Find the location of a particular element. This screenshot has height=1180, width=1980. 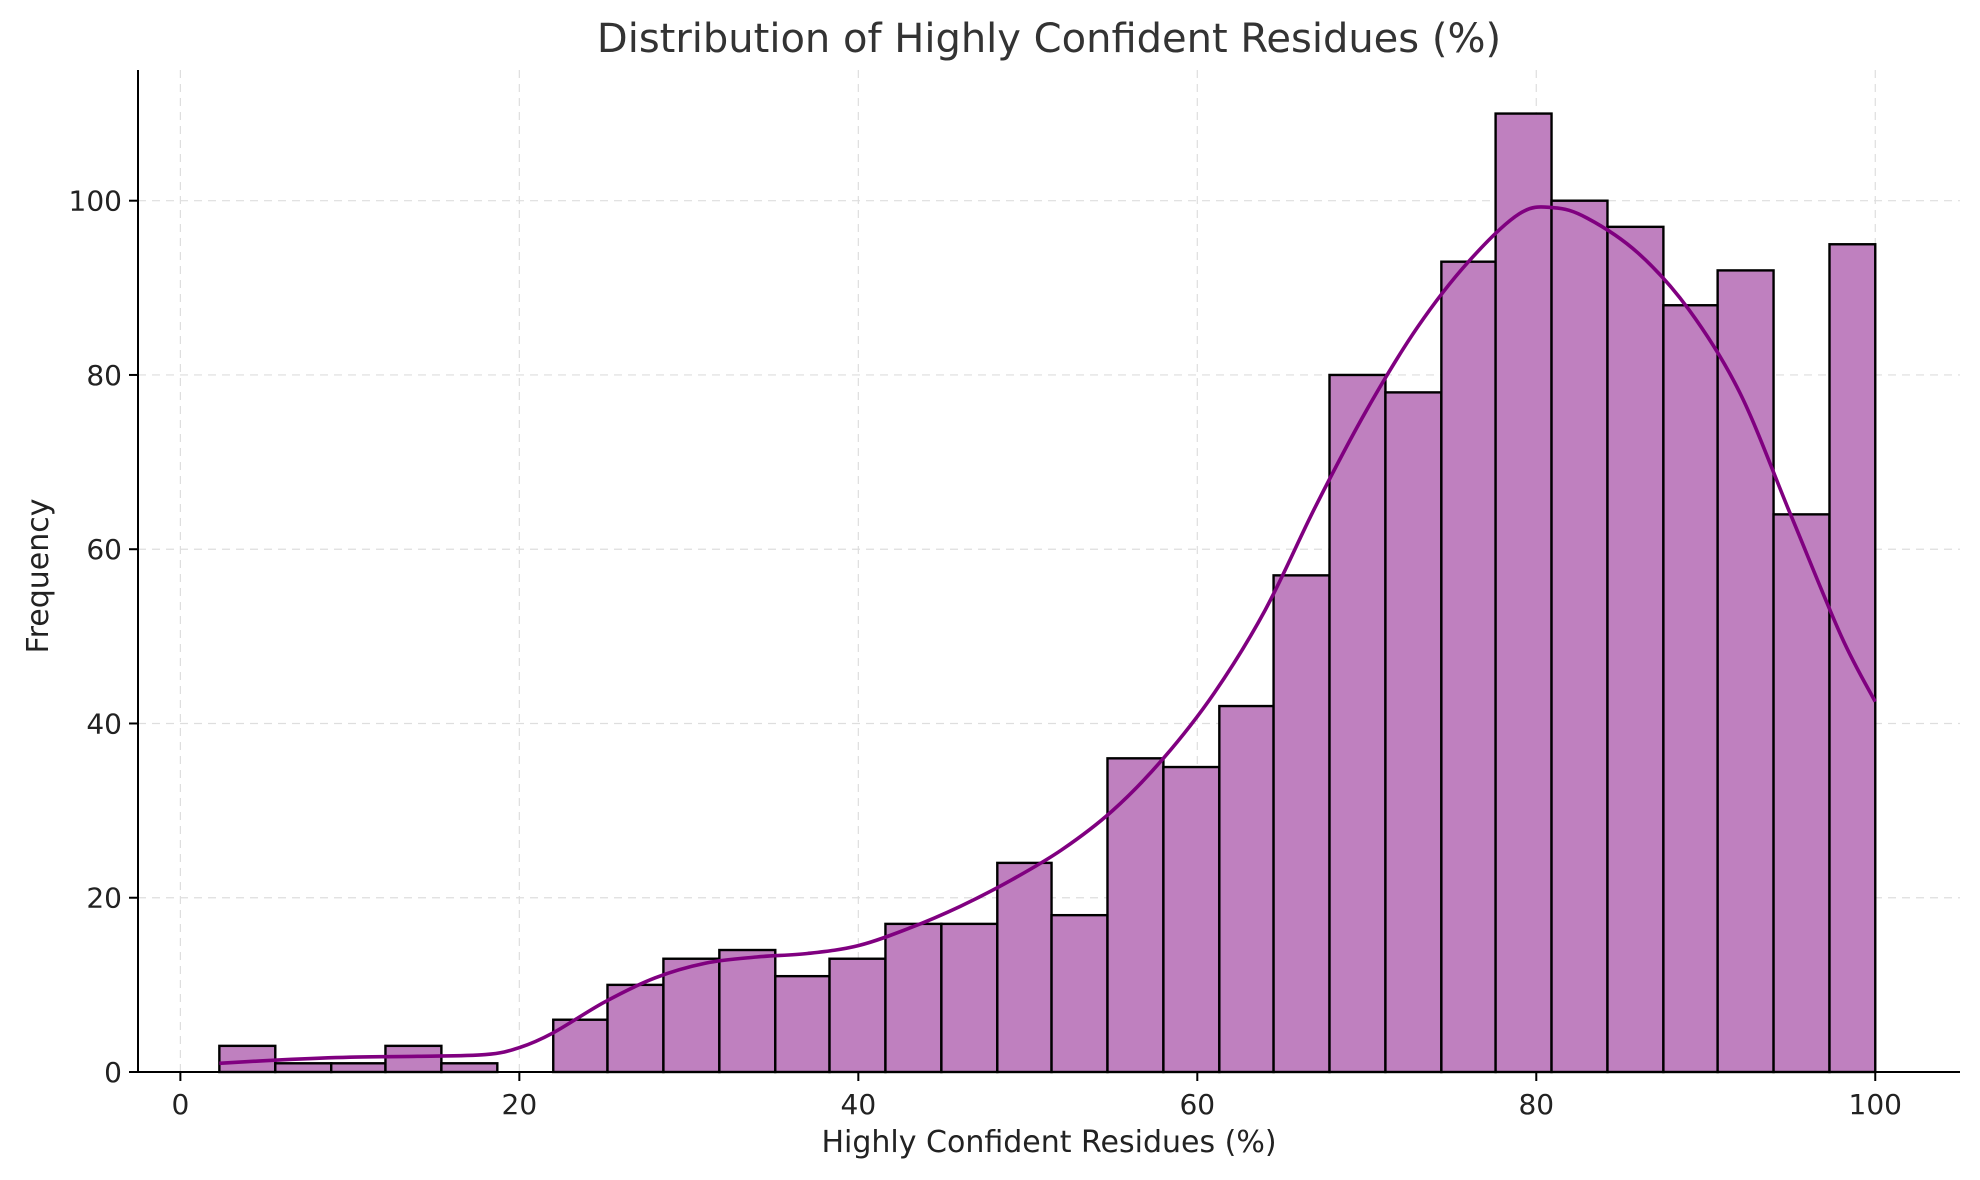

x-ticks: 0 20 40 60 80 100 is located at coordinates (1036, 1096).